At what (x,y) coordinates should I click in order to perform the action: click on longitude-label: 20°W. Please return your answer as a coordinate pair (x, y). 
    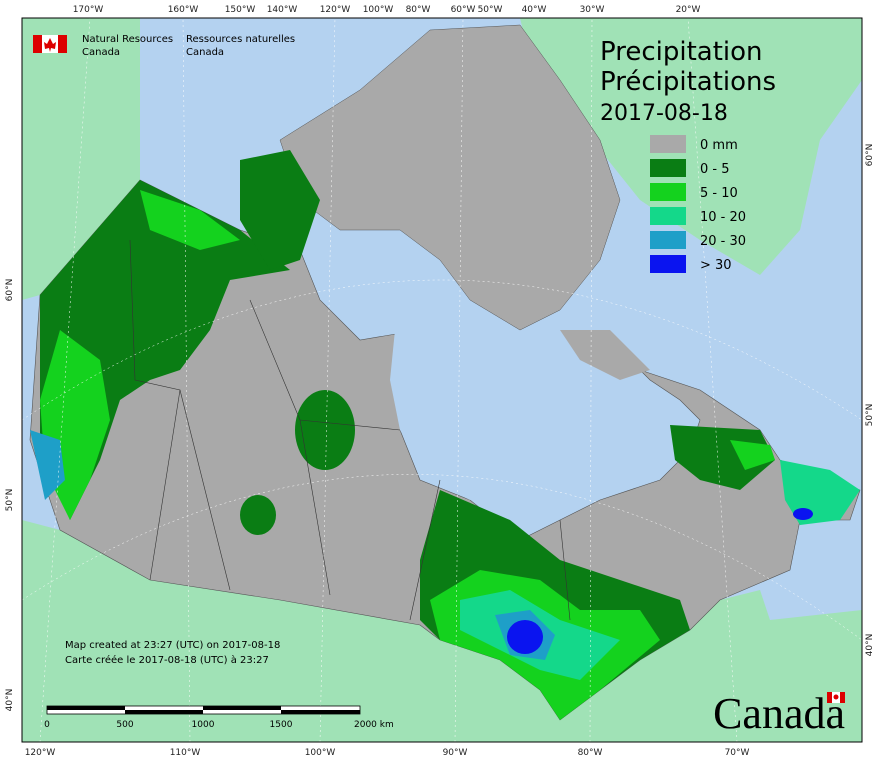
    Looking at the image, I should click on (688, 10).